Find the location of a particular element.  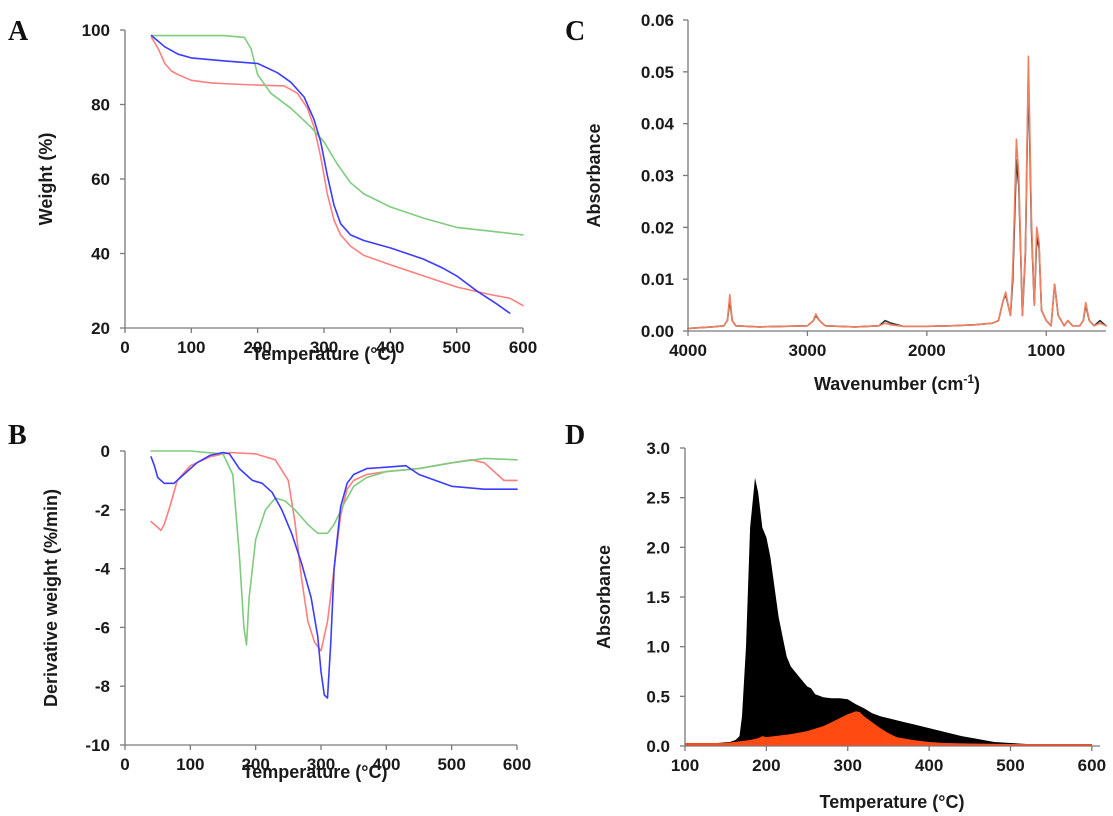

panel-b-y-tick-label: -2 is located at coordinates (102, 510).